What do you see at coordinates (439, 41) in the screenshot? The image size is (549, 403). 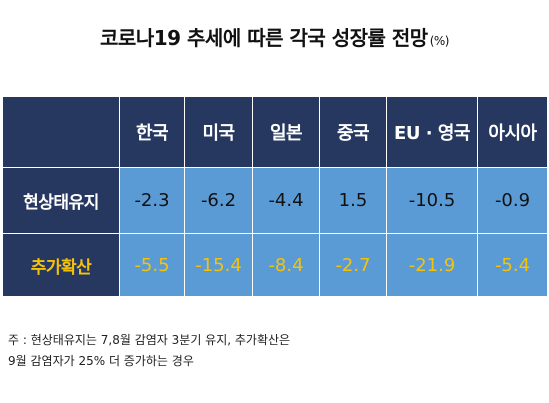 I see `unit-label: (%)` at bounding box center [439, 41].